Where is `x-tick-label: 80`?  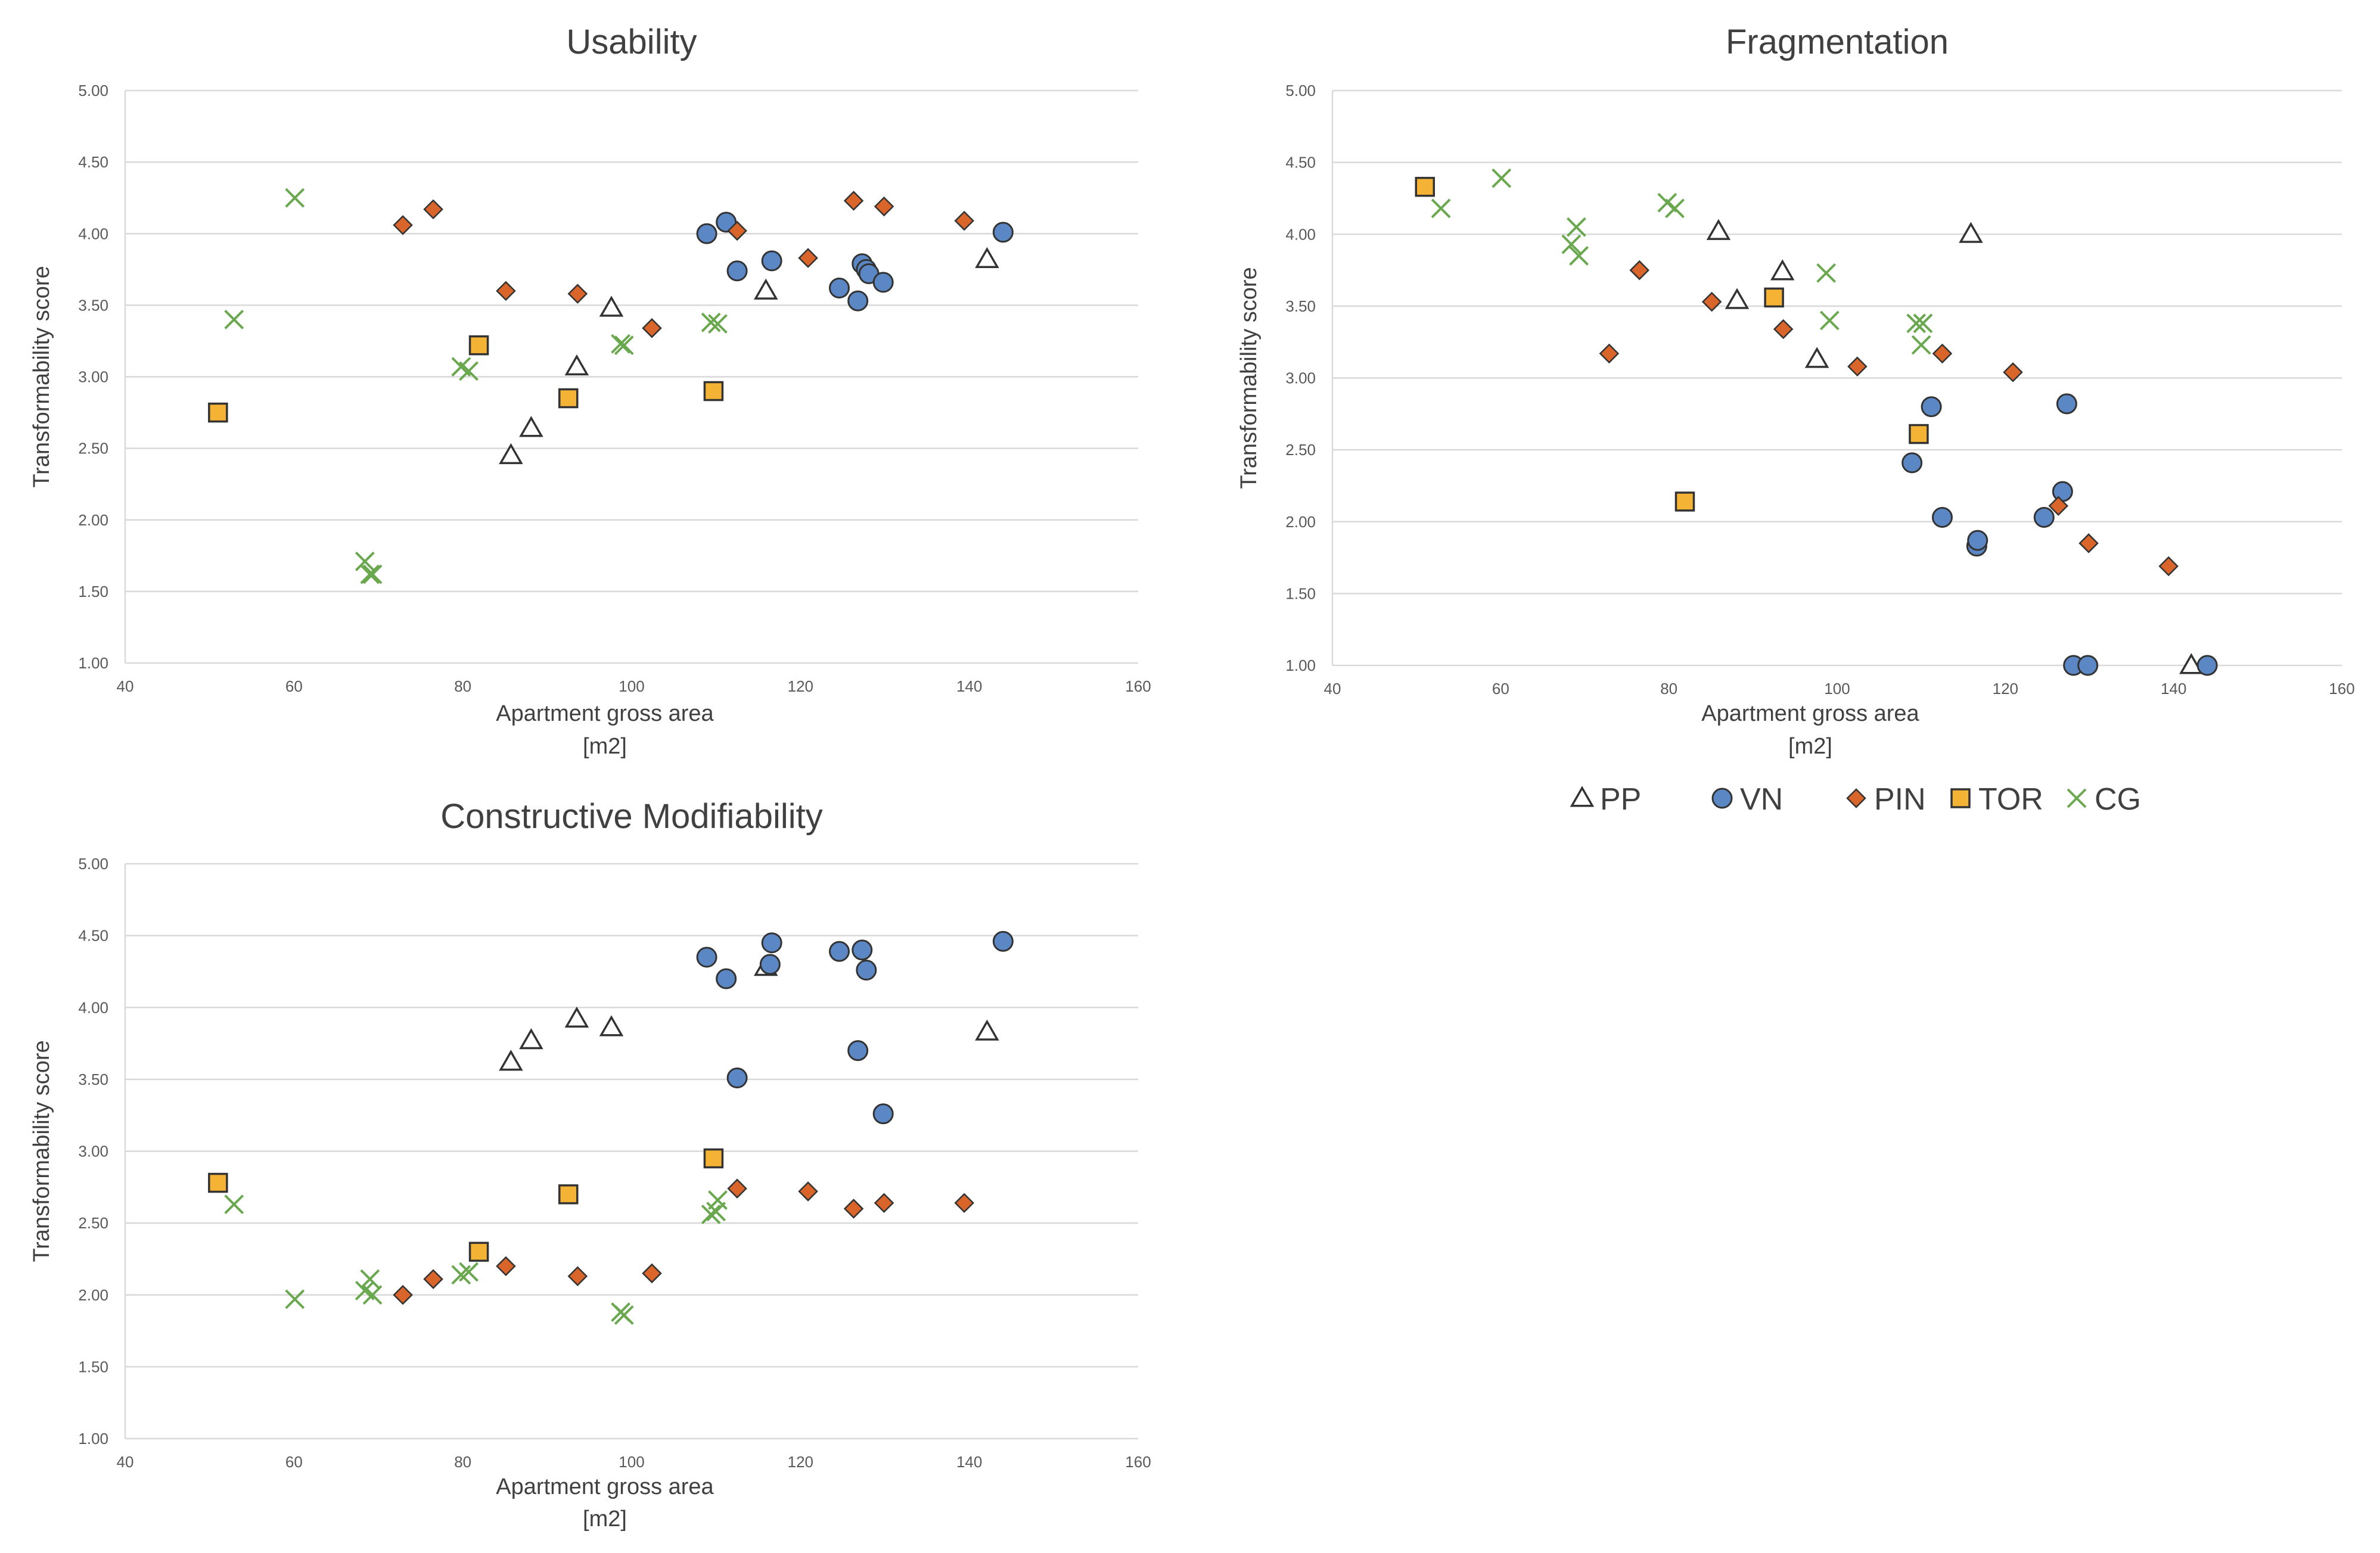 x-tick-label: 80 is located at coordinates (462, 1462).